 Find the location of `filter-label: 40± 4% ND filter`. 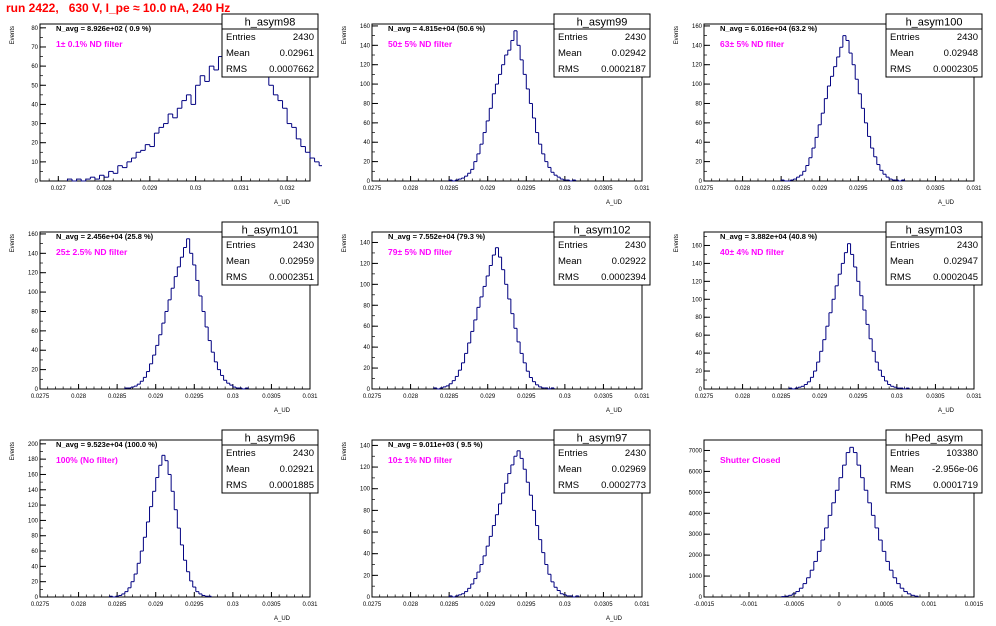

filter-label: 40± 4% ND filter is located at coordinates (752, 252).